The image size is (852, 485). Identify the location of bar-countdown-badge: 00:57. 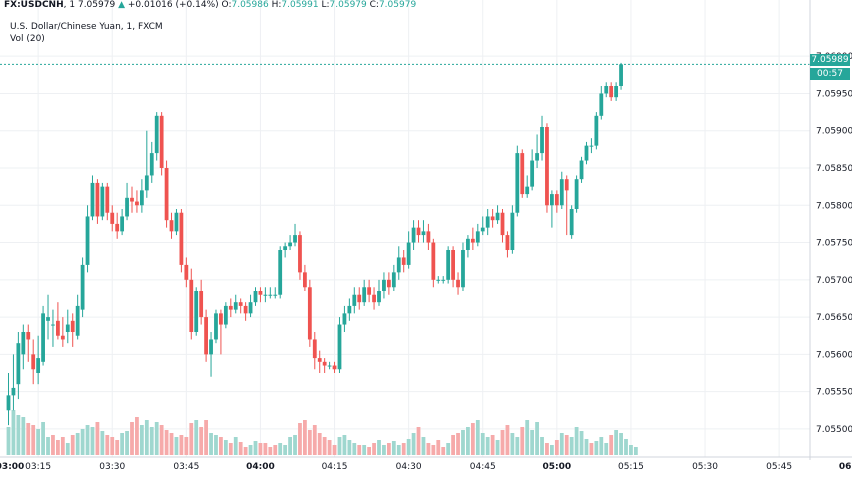
(830, 74).